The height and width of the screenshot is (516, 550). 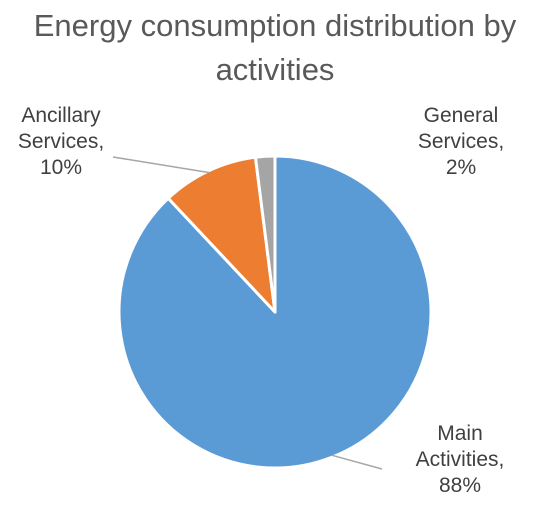 What do you see at coordinates (161, 165) in the screenshot?
I see `leader-line-ancillary-services` at bounding box center [161, 165].